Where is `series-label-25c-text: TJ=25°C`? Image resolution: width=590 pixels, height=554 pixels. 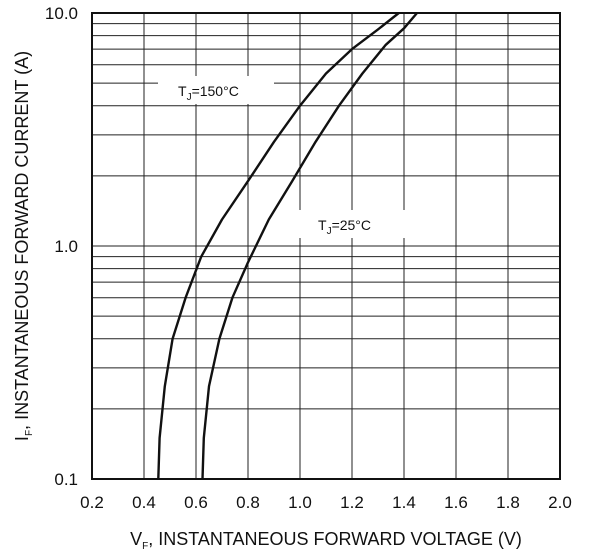 series-label-25c-text: TJ=25°C is located at coordinates (344, 227).